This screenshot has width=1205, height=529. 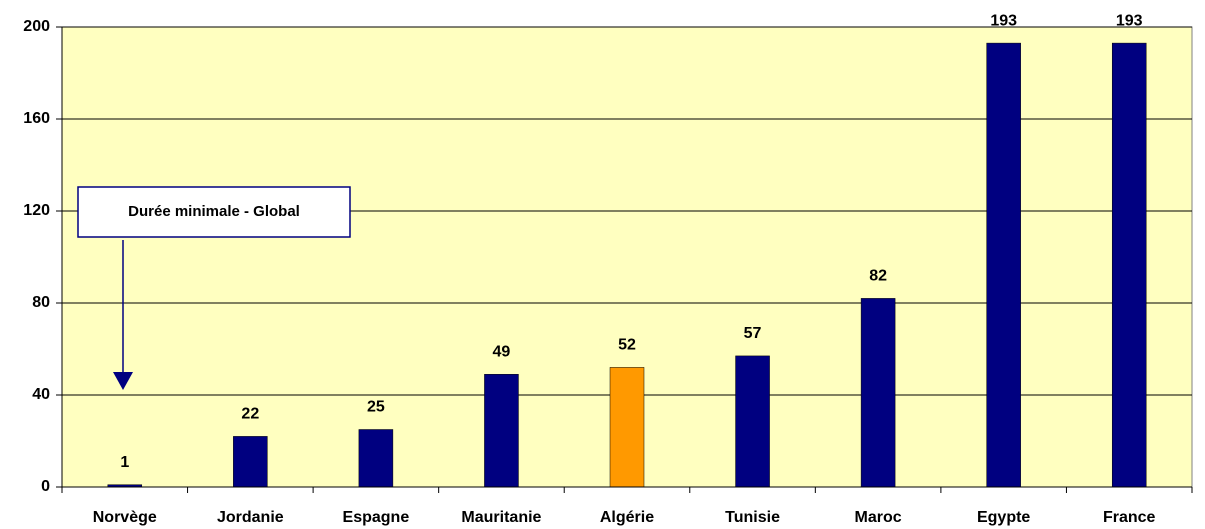 I want to click on x-tick-label: Maroc, so click(x=878, y=517).